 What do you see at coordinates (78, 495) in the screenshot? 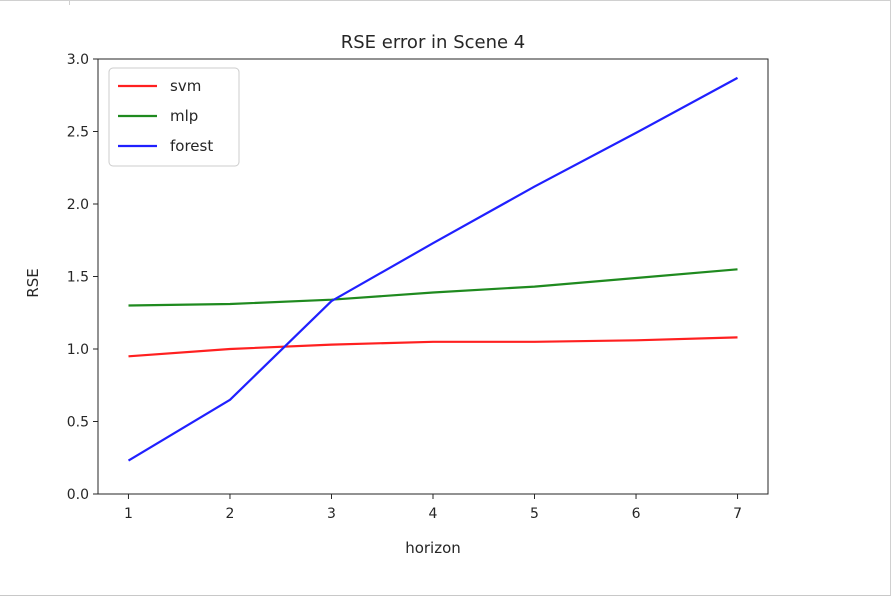
I see `y-tick-label-0: 0.0` at bounding box center [78, 495].